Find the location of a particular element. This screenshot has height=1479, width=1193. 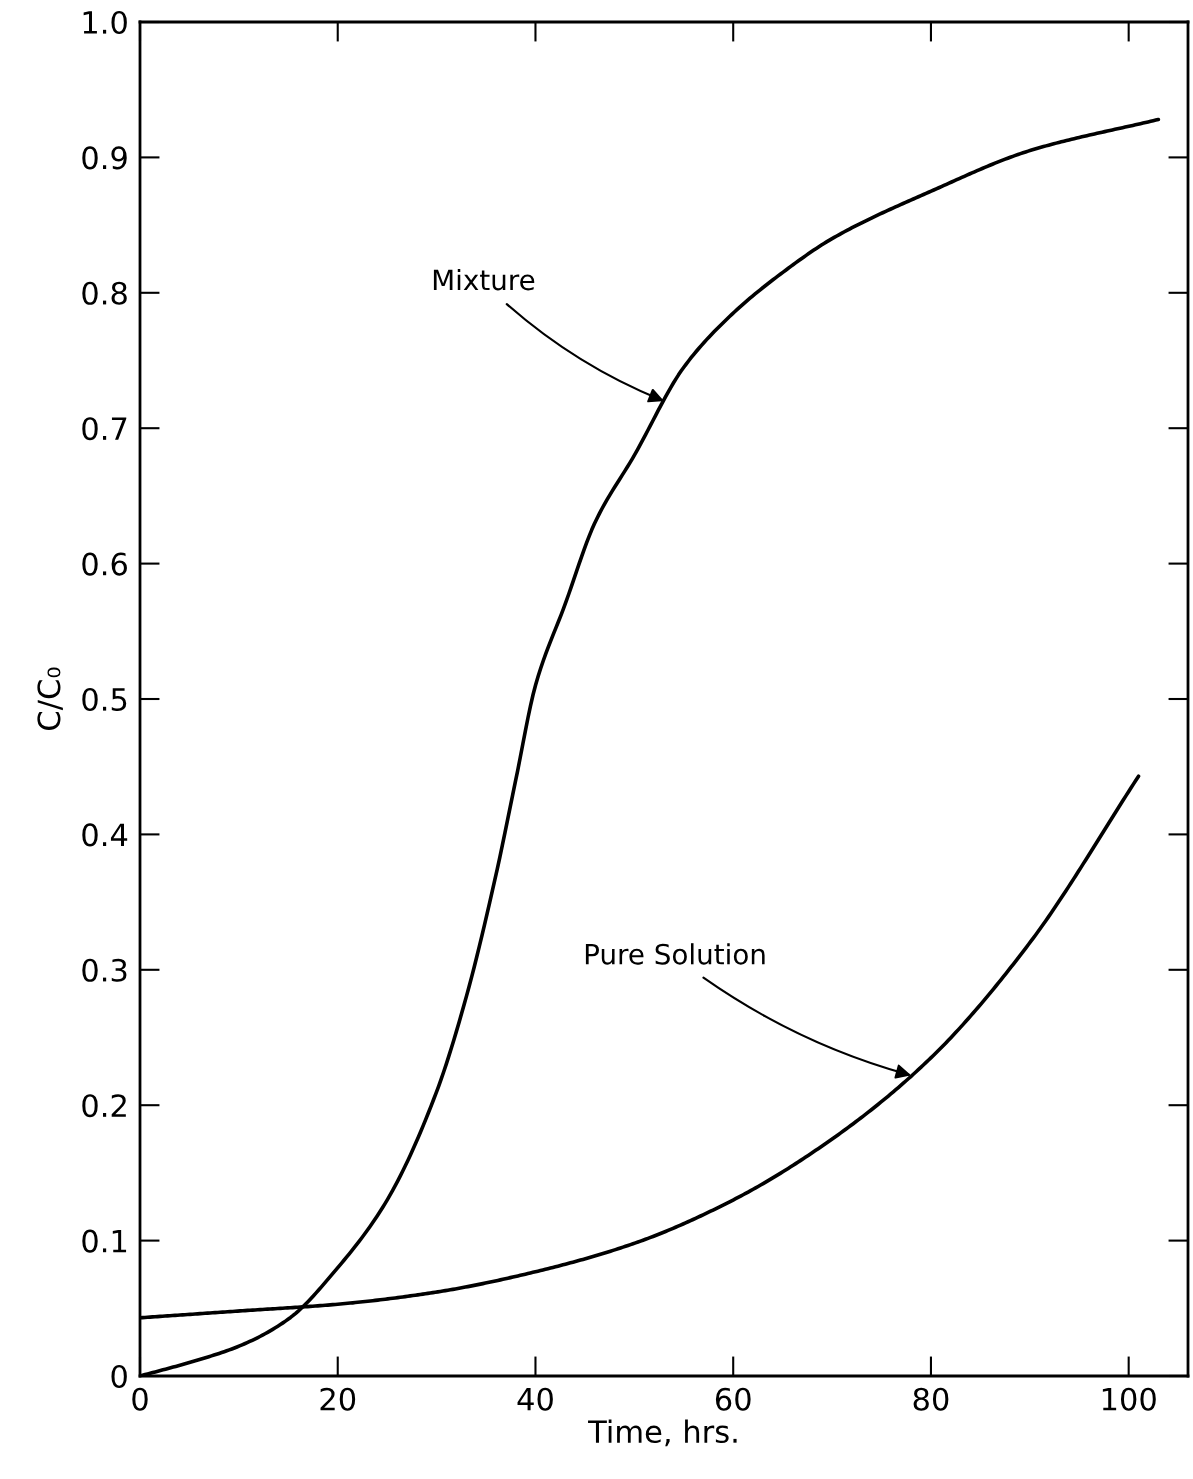

x-tick-label: 40 is located at coordinates (535, 1399).